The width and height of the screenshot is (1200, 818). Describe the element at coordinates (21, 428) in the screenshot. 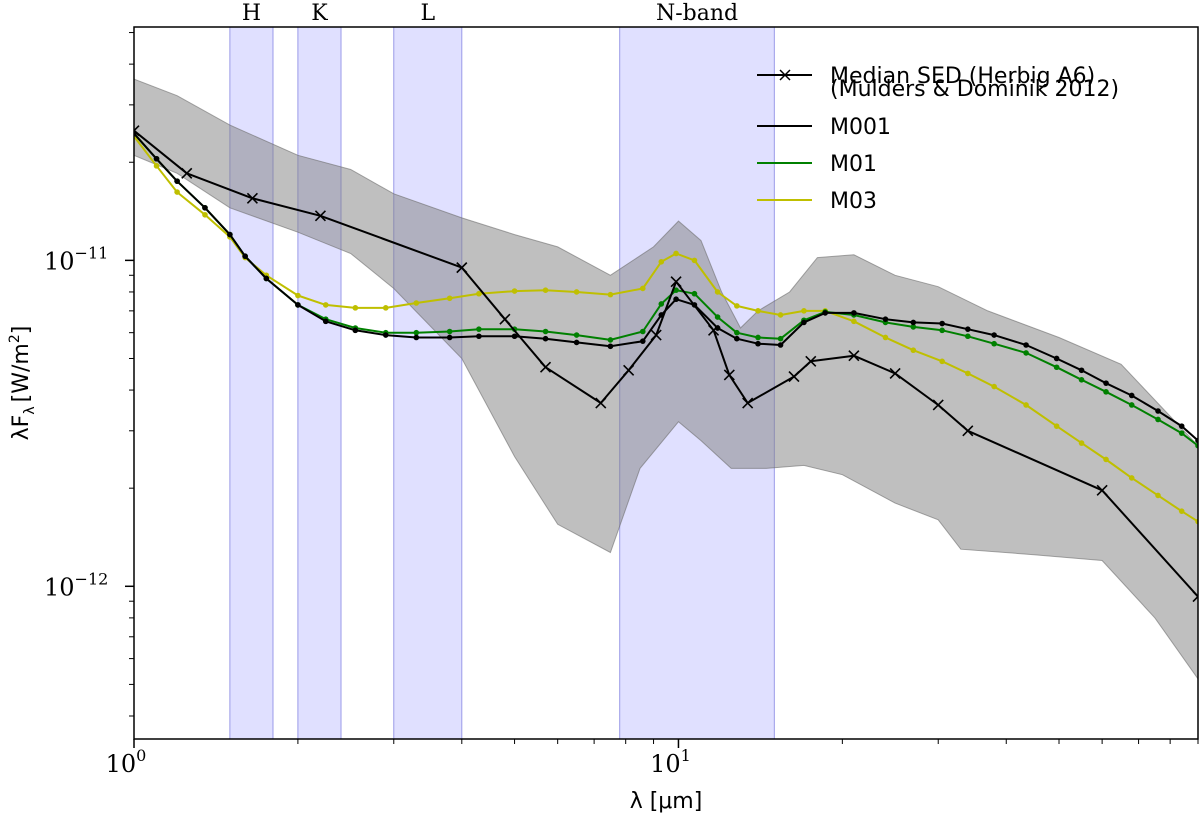

I see `y-axis-label-main: λF` at that location.